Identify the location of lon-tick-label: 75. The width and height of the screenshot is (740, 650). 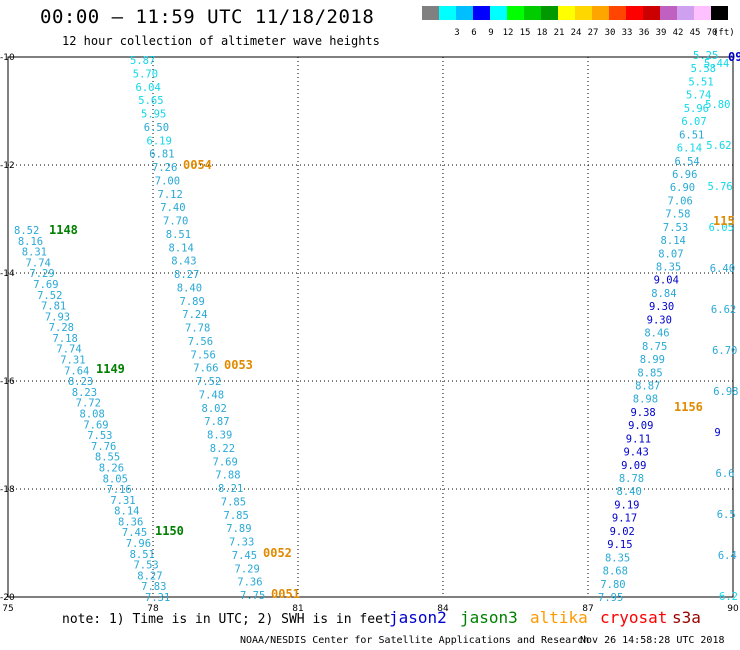
(7, 609).